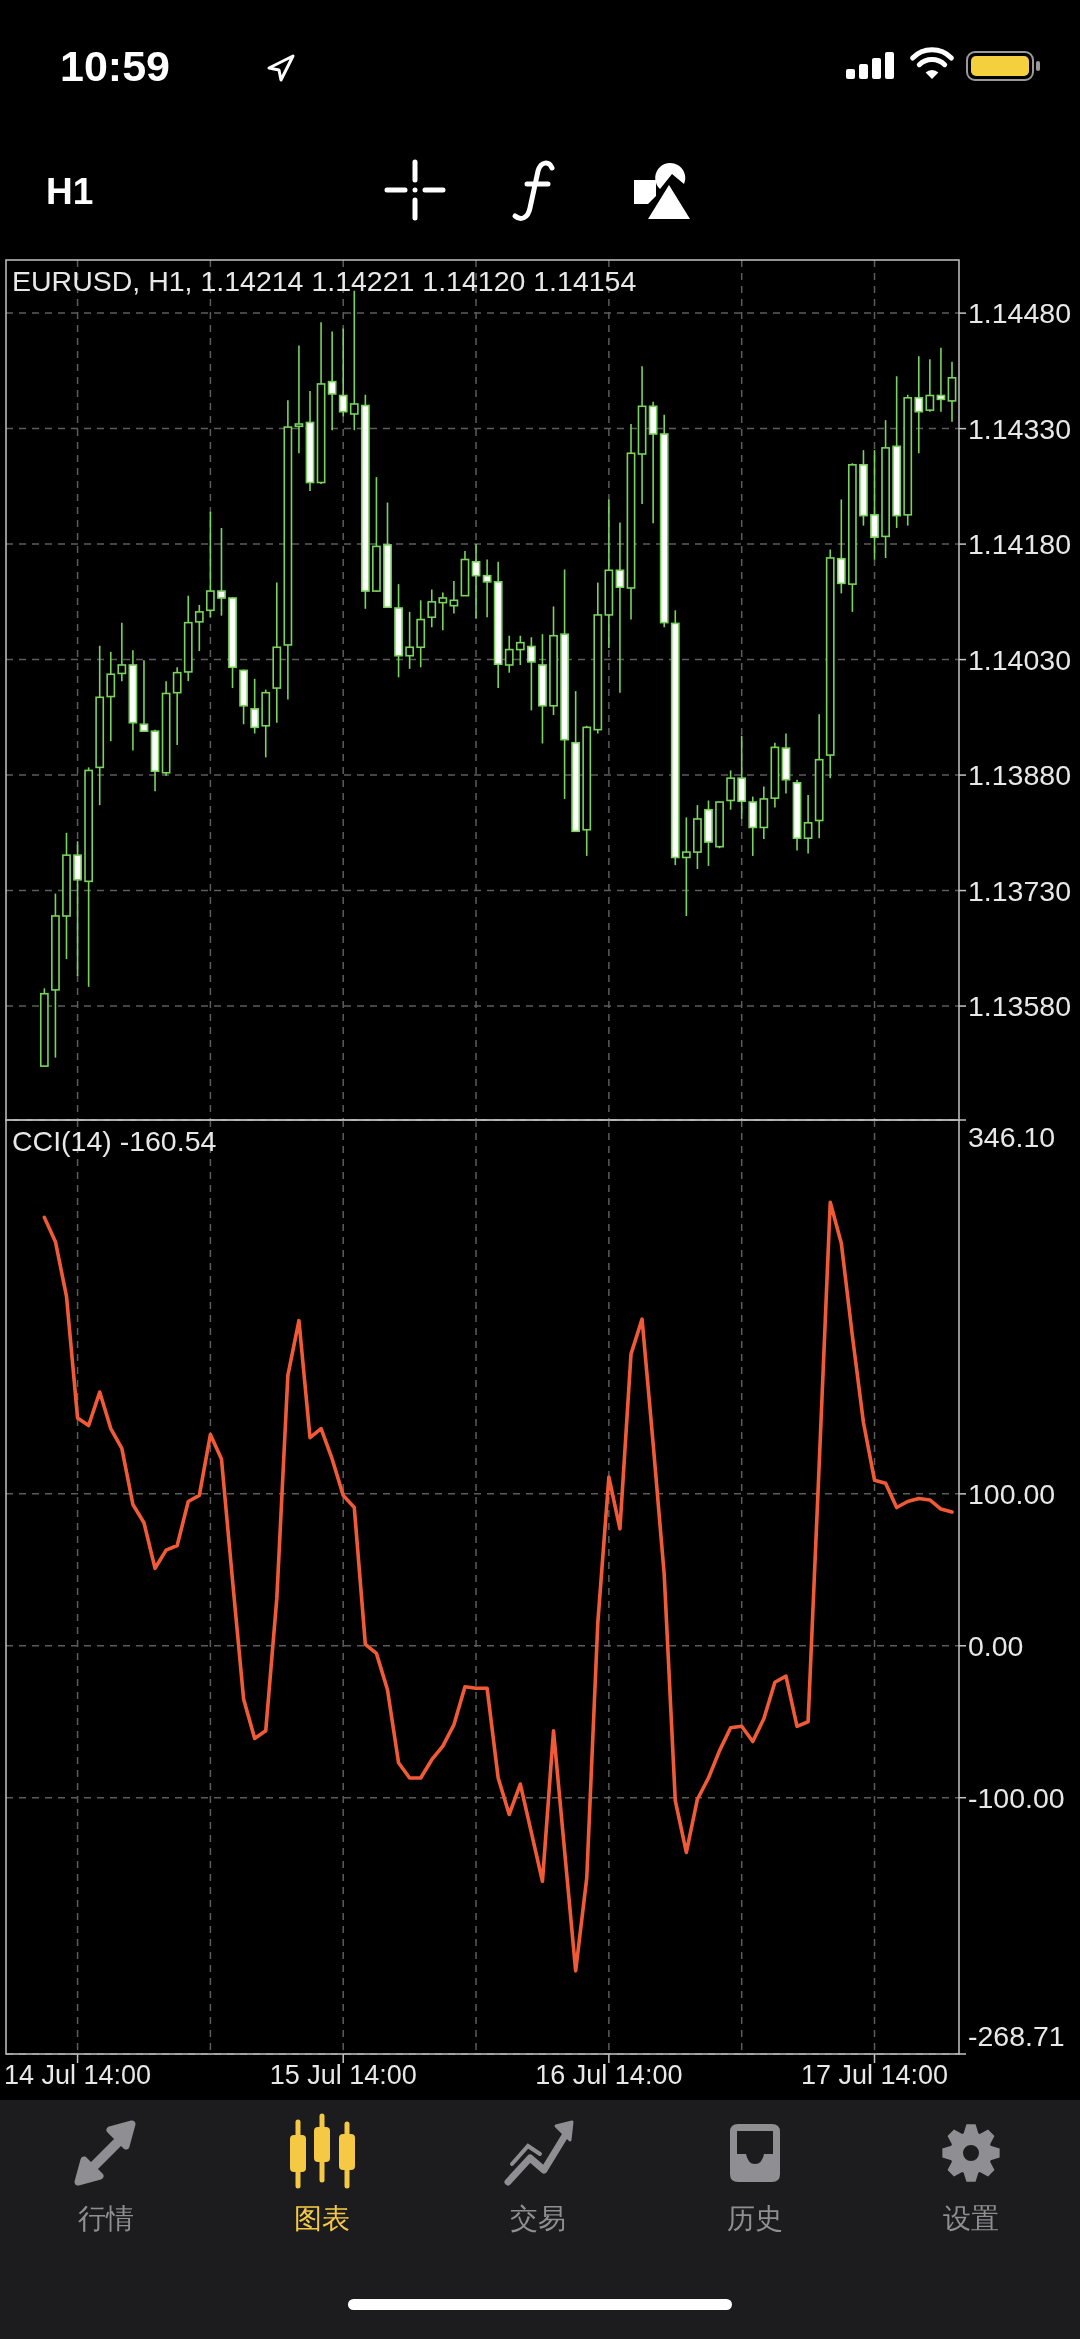  Describe the element at coordinates (322, 2218) in the screenshot. I see `text: 图表` at that location.